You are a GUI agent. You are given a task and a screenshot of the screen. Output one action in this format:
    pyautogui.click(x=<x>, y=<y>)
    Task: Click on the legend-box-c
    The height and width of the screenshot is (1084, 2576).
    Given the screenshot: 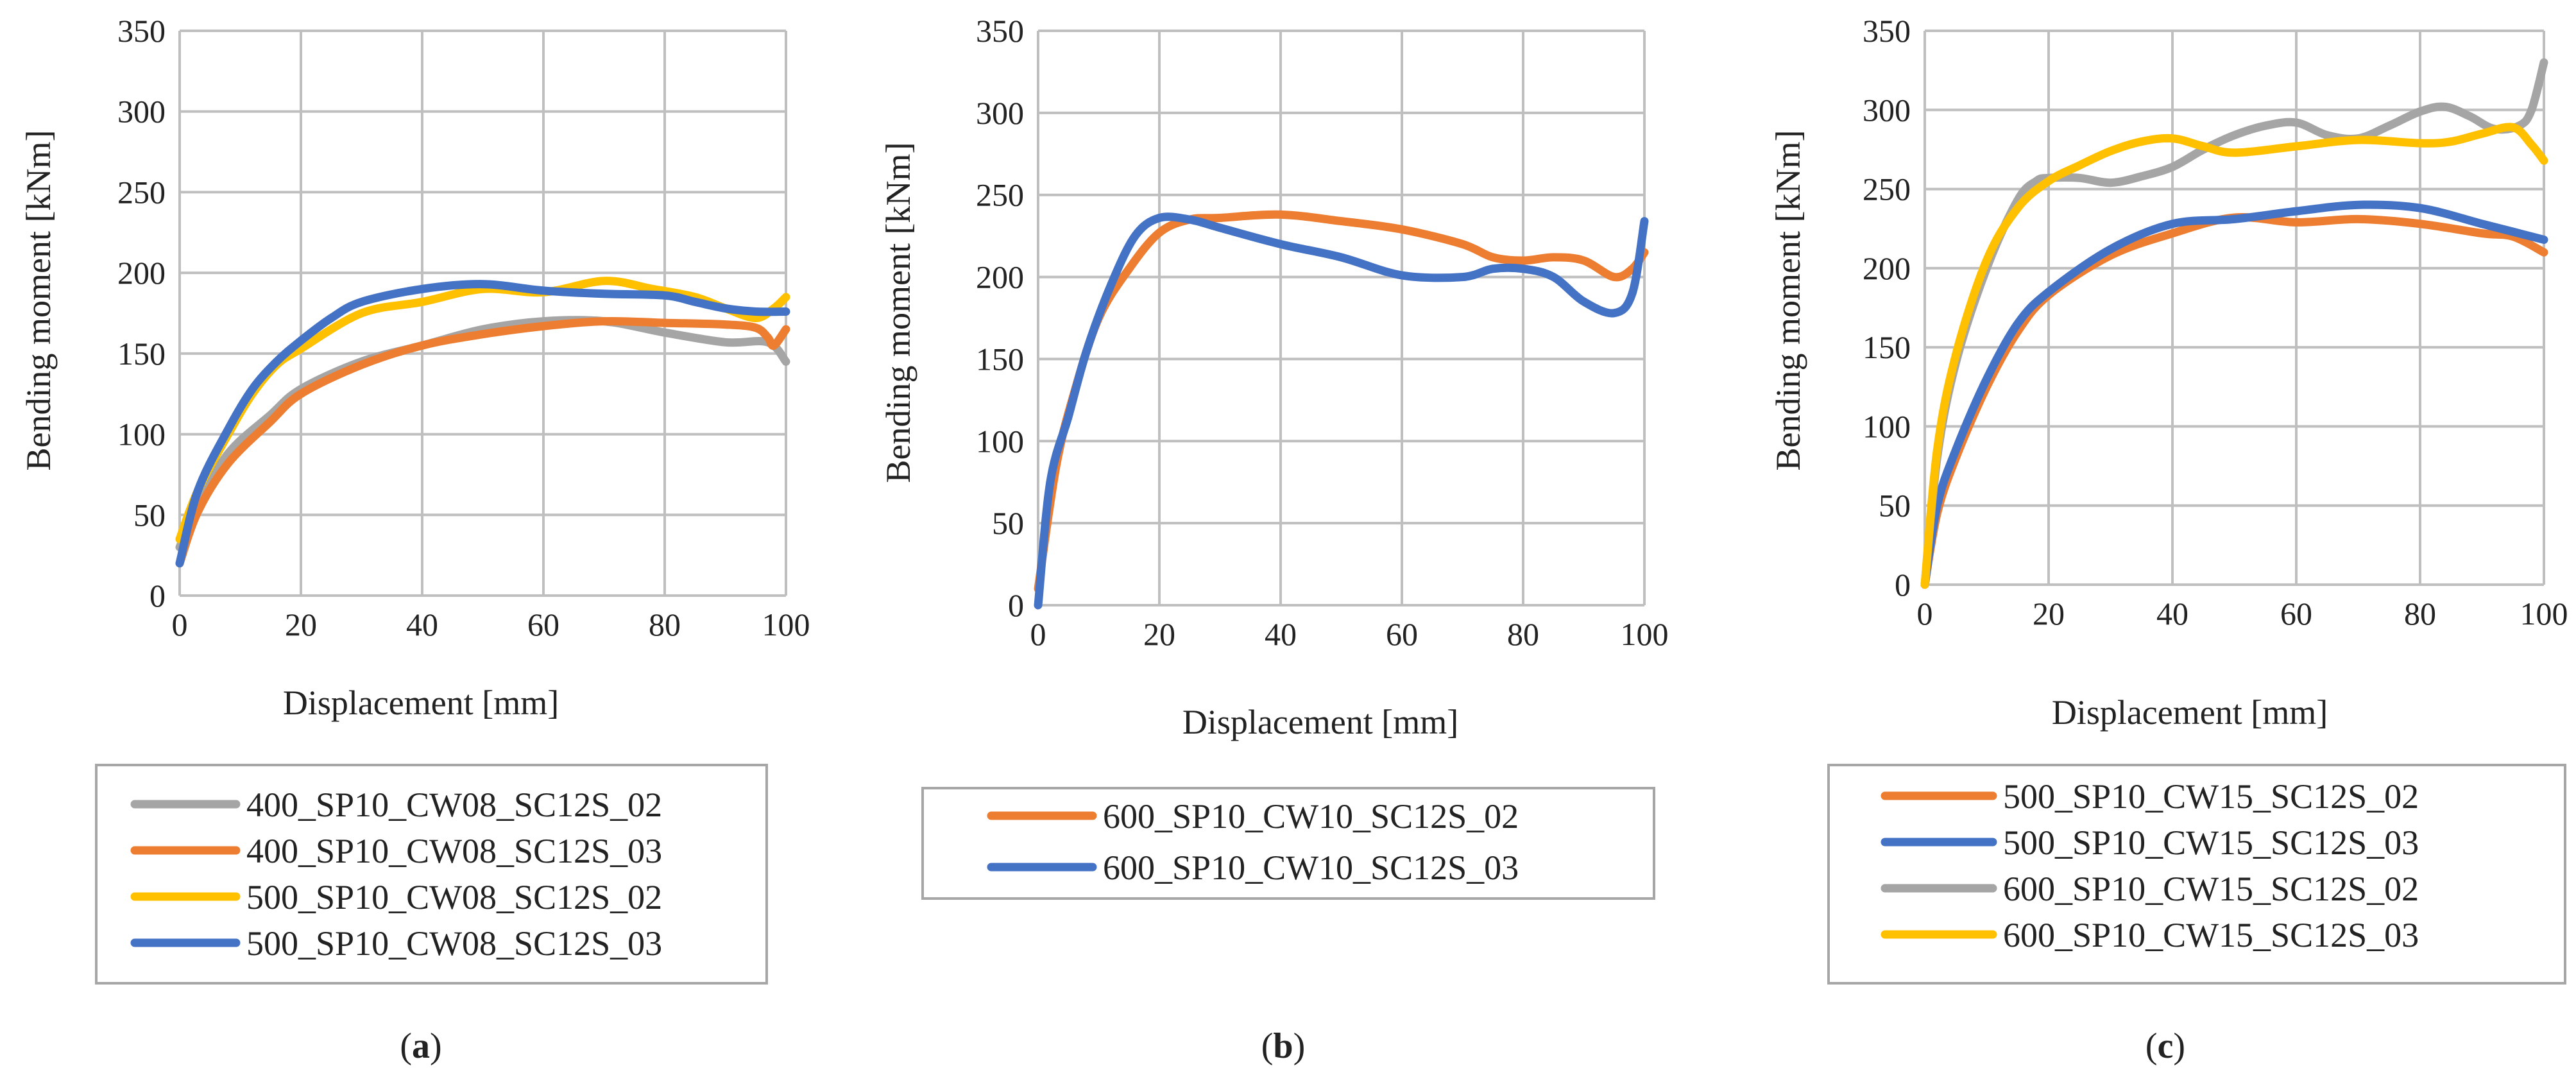 What is the action you would take?
    pyautogui.click(x=2196, y=874)
    